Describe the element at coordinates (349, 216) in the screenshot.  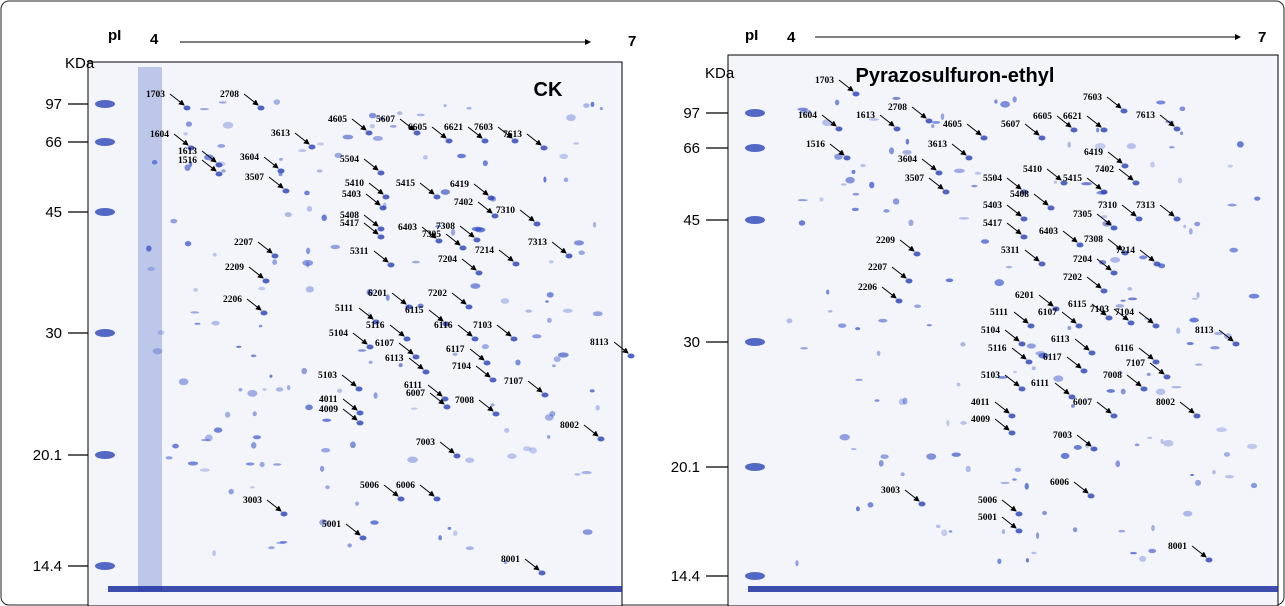
I see `spot-label: 5408` at that location.